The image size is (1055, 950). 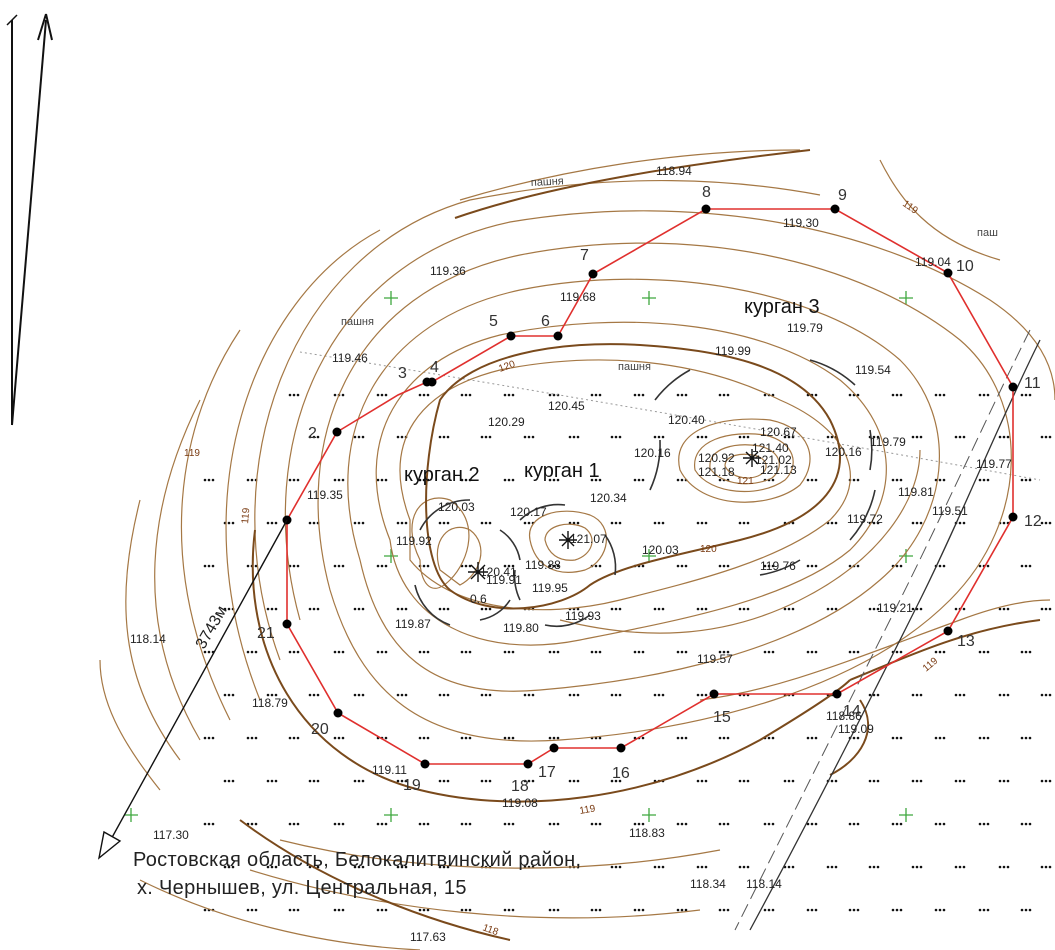 What do you see at coordinates (950, 511) in the screenshot?
I see `elevation-label: 119.51` at bounding box center [950, 511].